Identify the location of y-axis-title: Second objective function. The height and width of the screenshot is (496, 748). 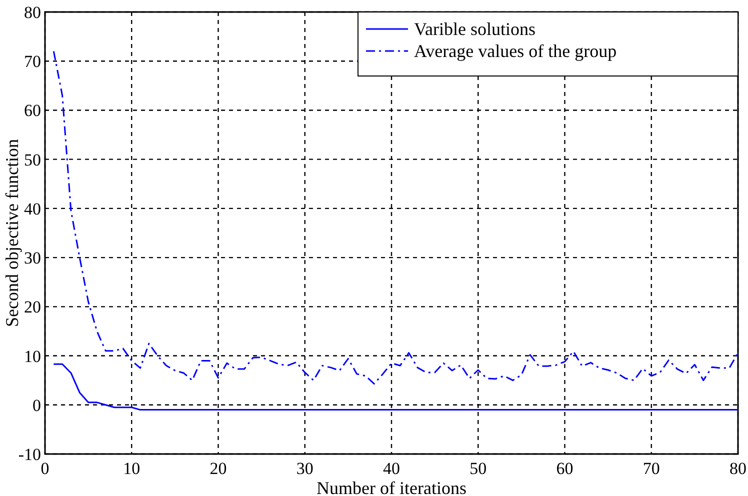
(12, 233).